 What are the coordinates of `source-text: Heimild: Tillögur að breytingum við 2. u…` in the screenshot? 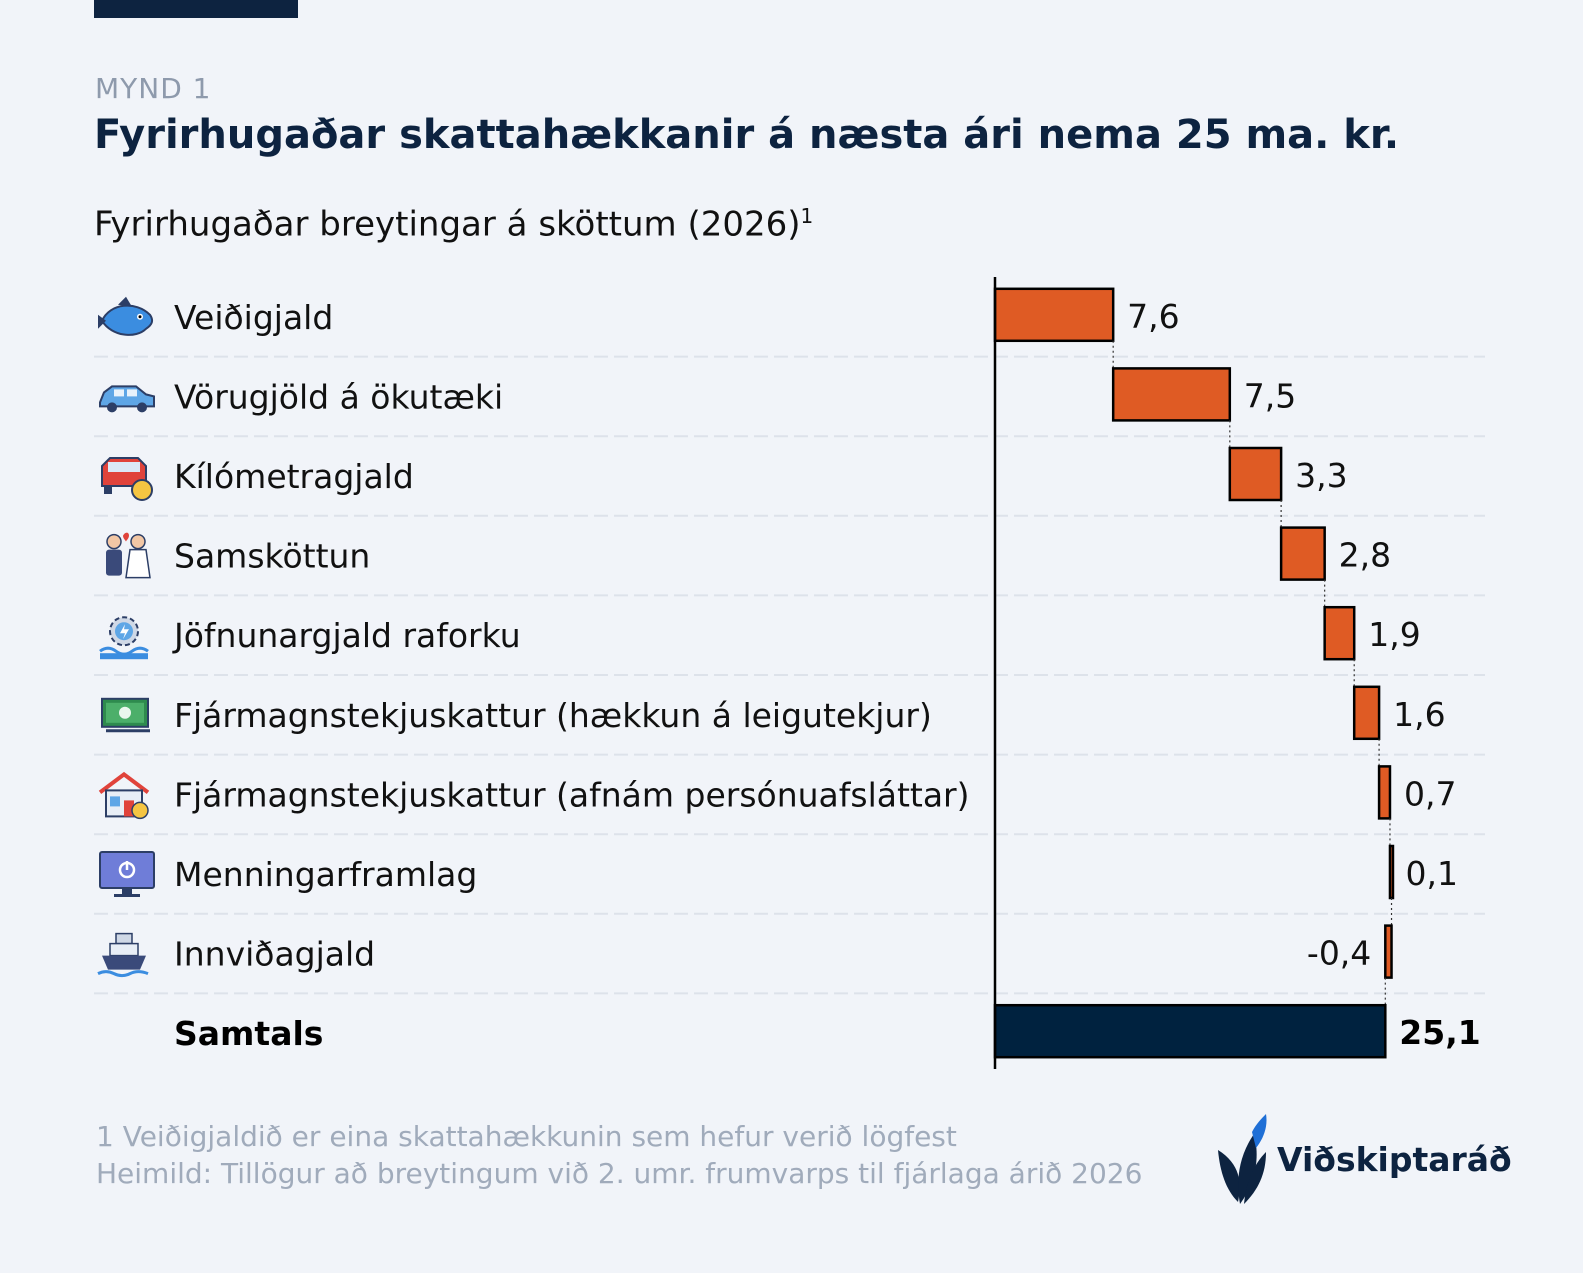 It's located at (619, 1173).